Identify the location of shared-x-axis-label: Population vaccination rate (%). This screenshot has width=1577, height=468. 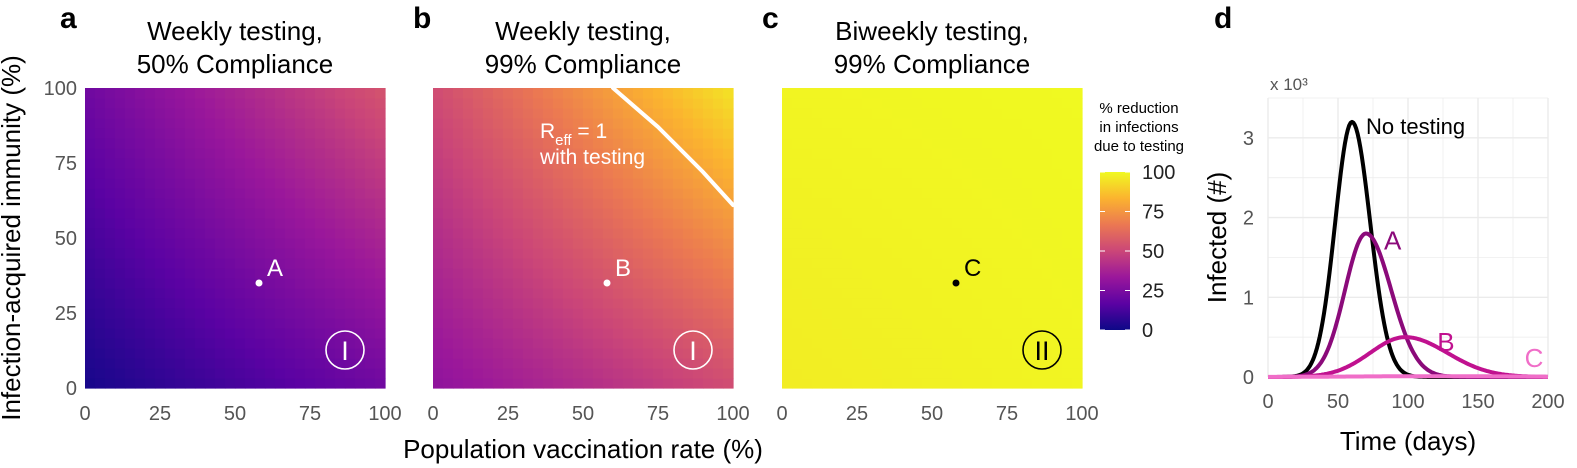
(583, 449).